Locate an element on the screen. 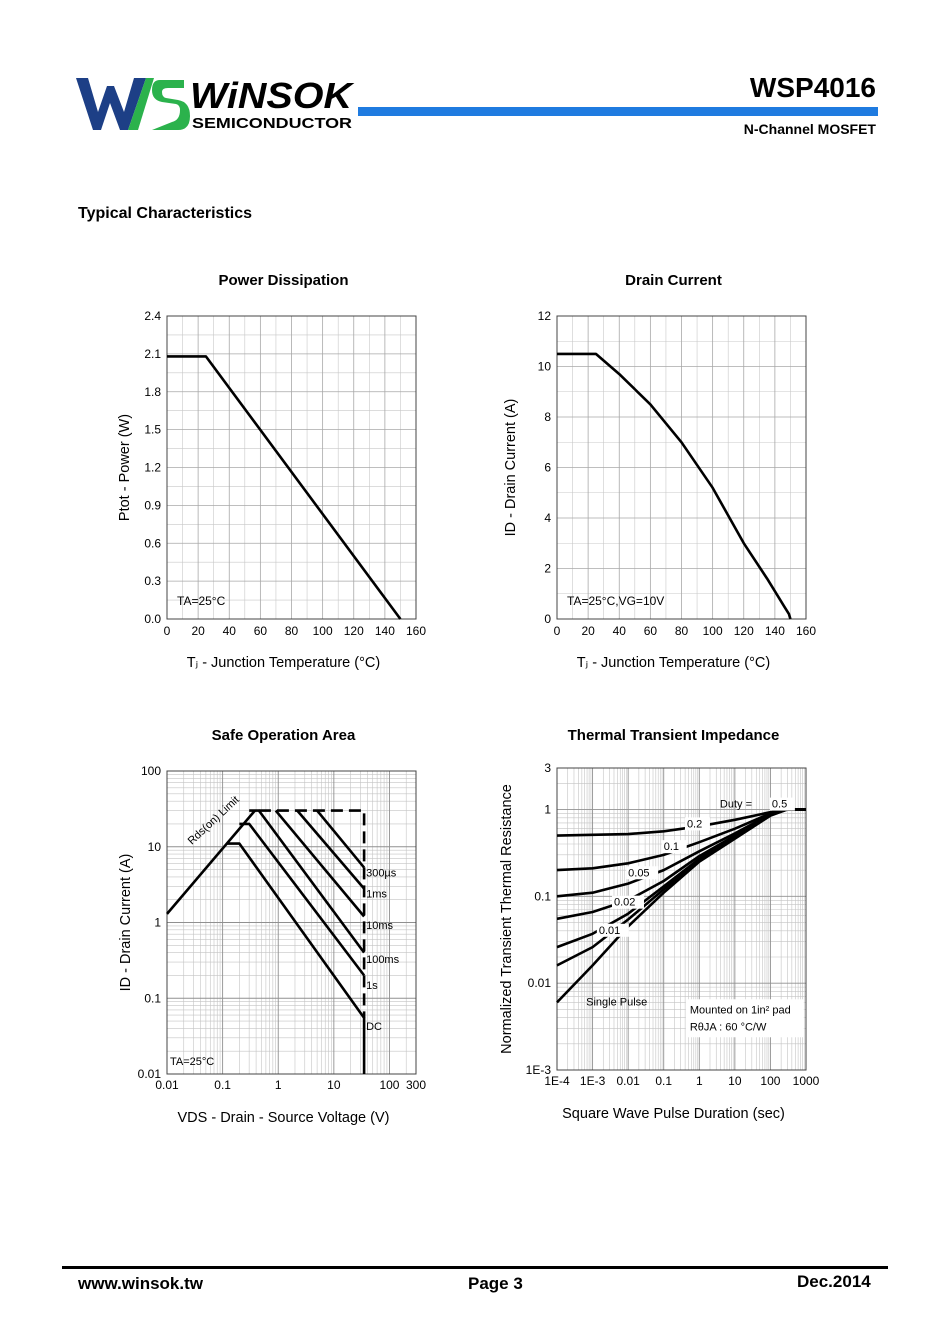 The image size is (950, 1344). series-label: DC is located at coordinates (374, 1027).